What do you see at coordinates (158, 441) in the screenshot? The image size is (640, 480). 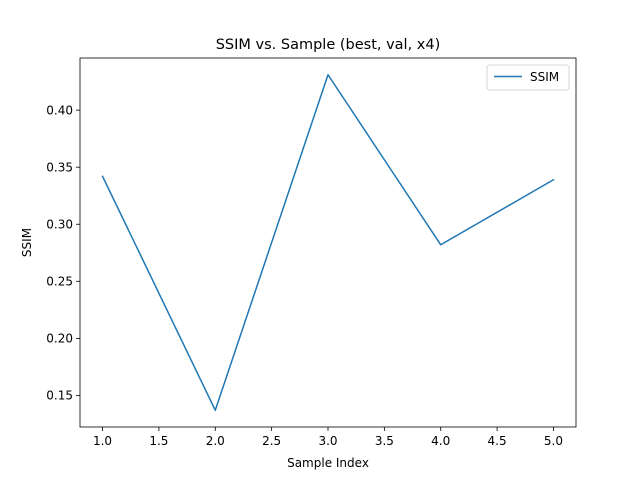 I see `x-tick-label: 1.5` at bounding box center [158, 441].